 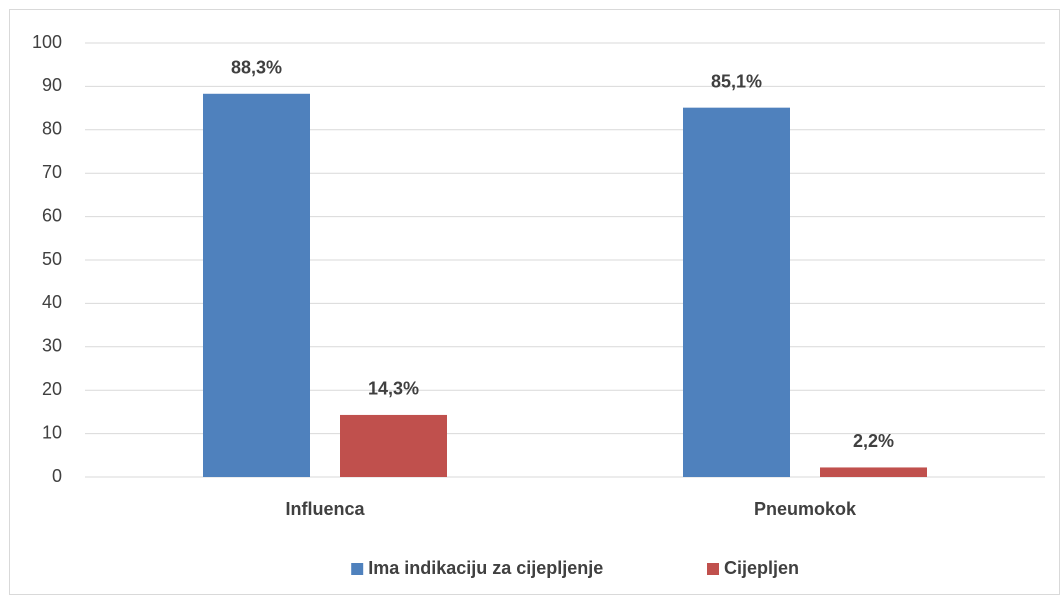 What do you see at coordinates (393, 389) in the screenshot?
I see `data-label: 14,3%` at bounding box center [393, 389].